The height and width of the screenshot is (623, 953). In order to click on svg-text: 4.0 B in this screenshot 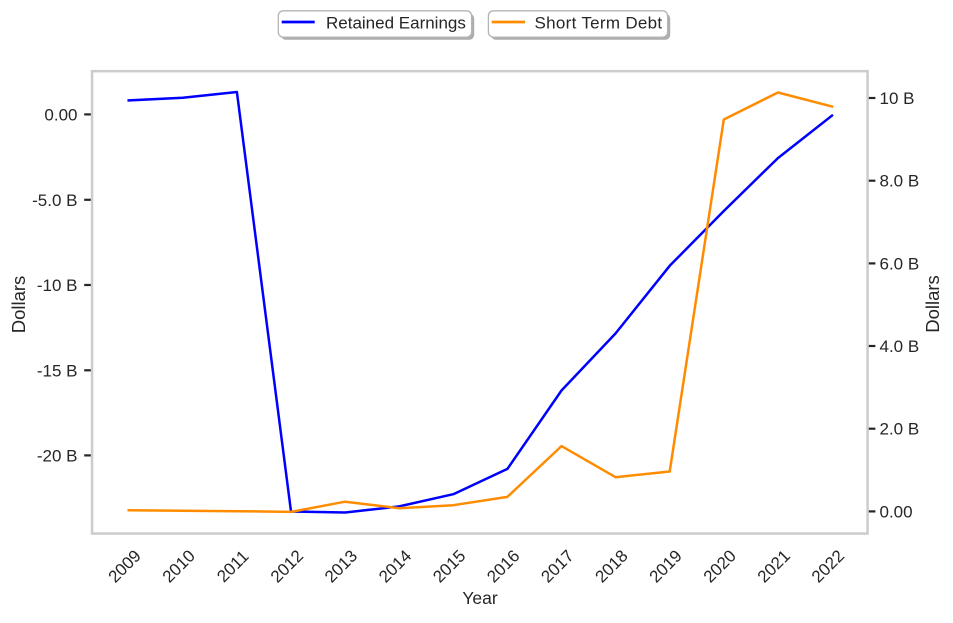, I will do `click(900, 346)`.